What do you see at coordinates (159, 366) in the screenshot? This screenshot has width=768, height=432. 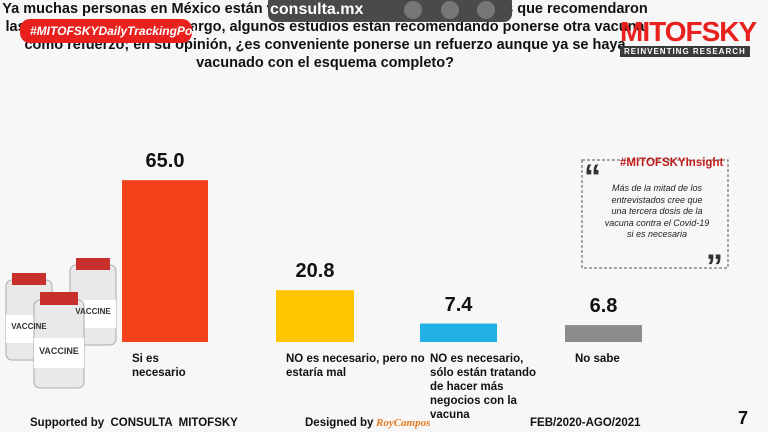 I see `category-label: Si es necesario` at bounding box center [159, 366].